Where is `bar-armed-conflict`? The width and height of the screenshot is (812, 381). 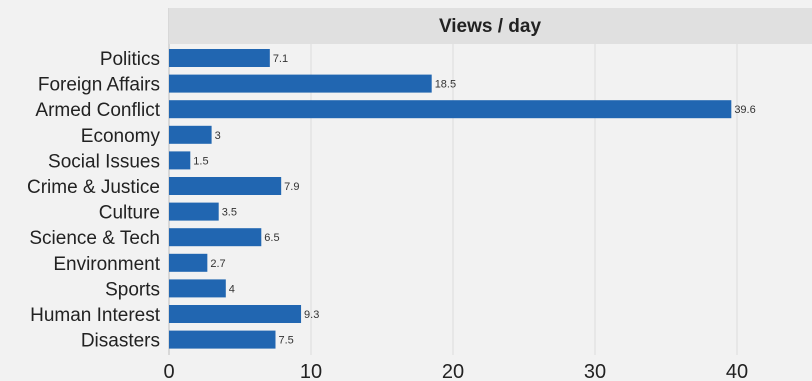
bar-armed-conflict is located at coordinates (450, 109).